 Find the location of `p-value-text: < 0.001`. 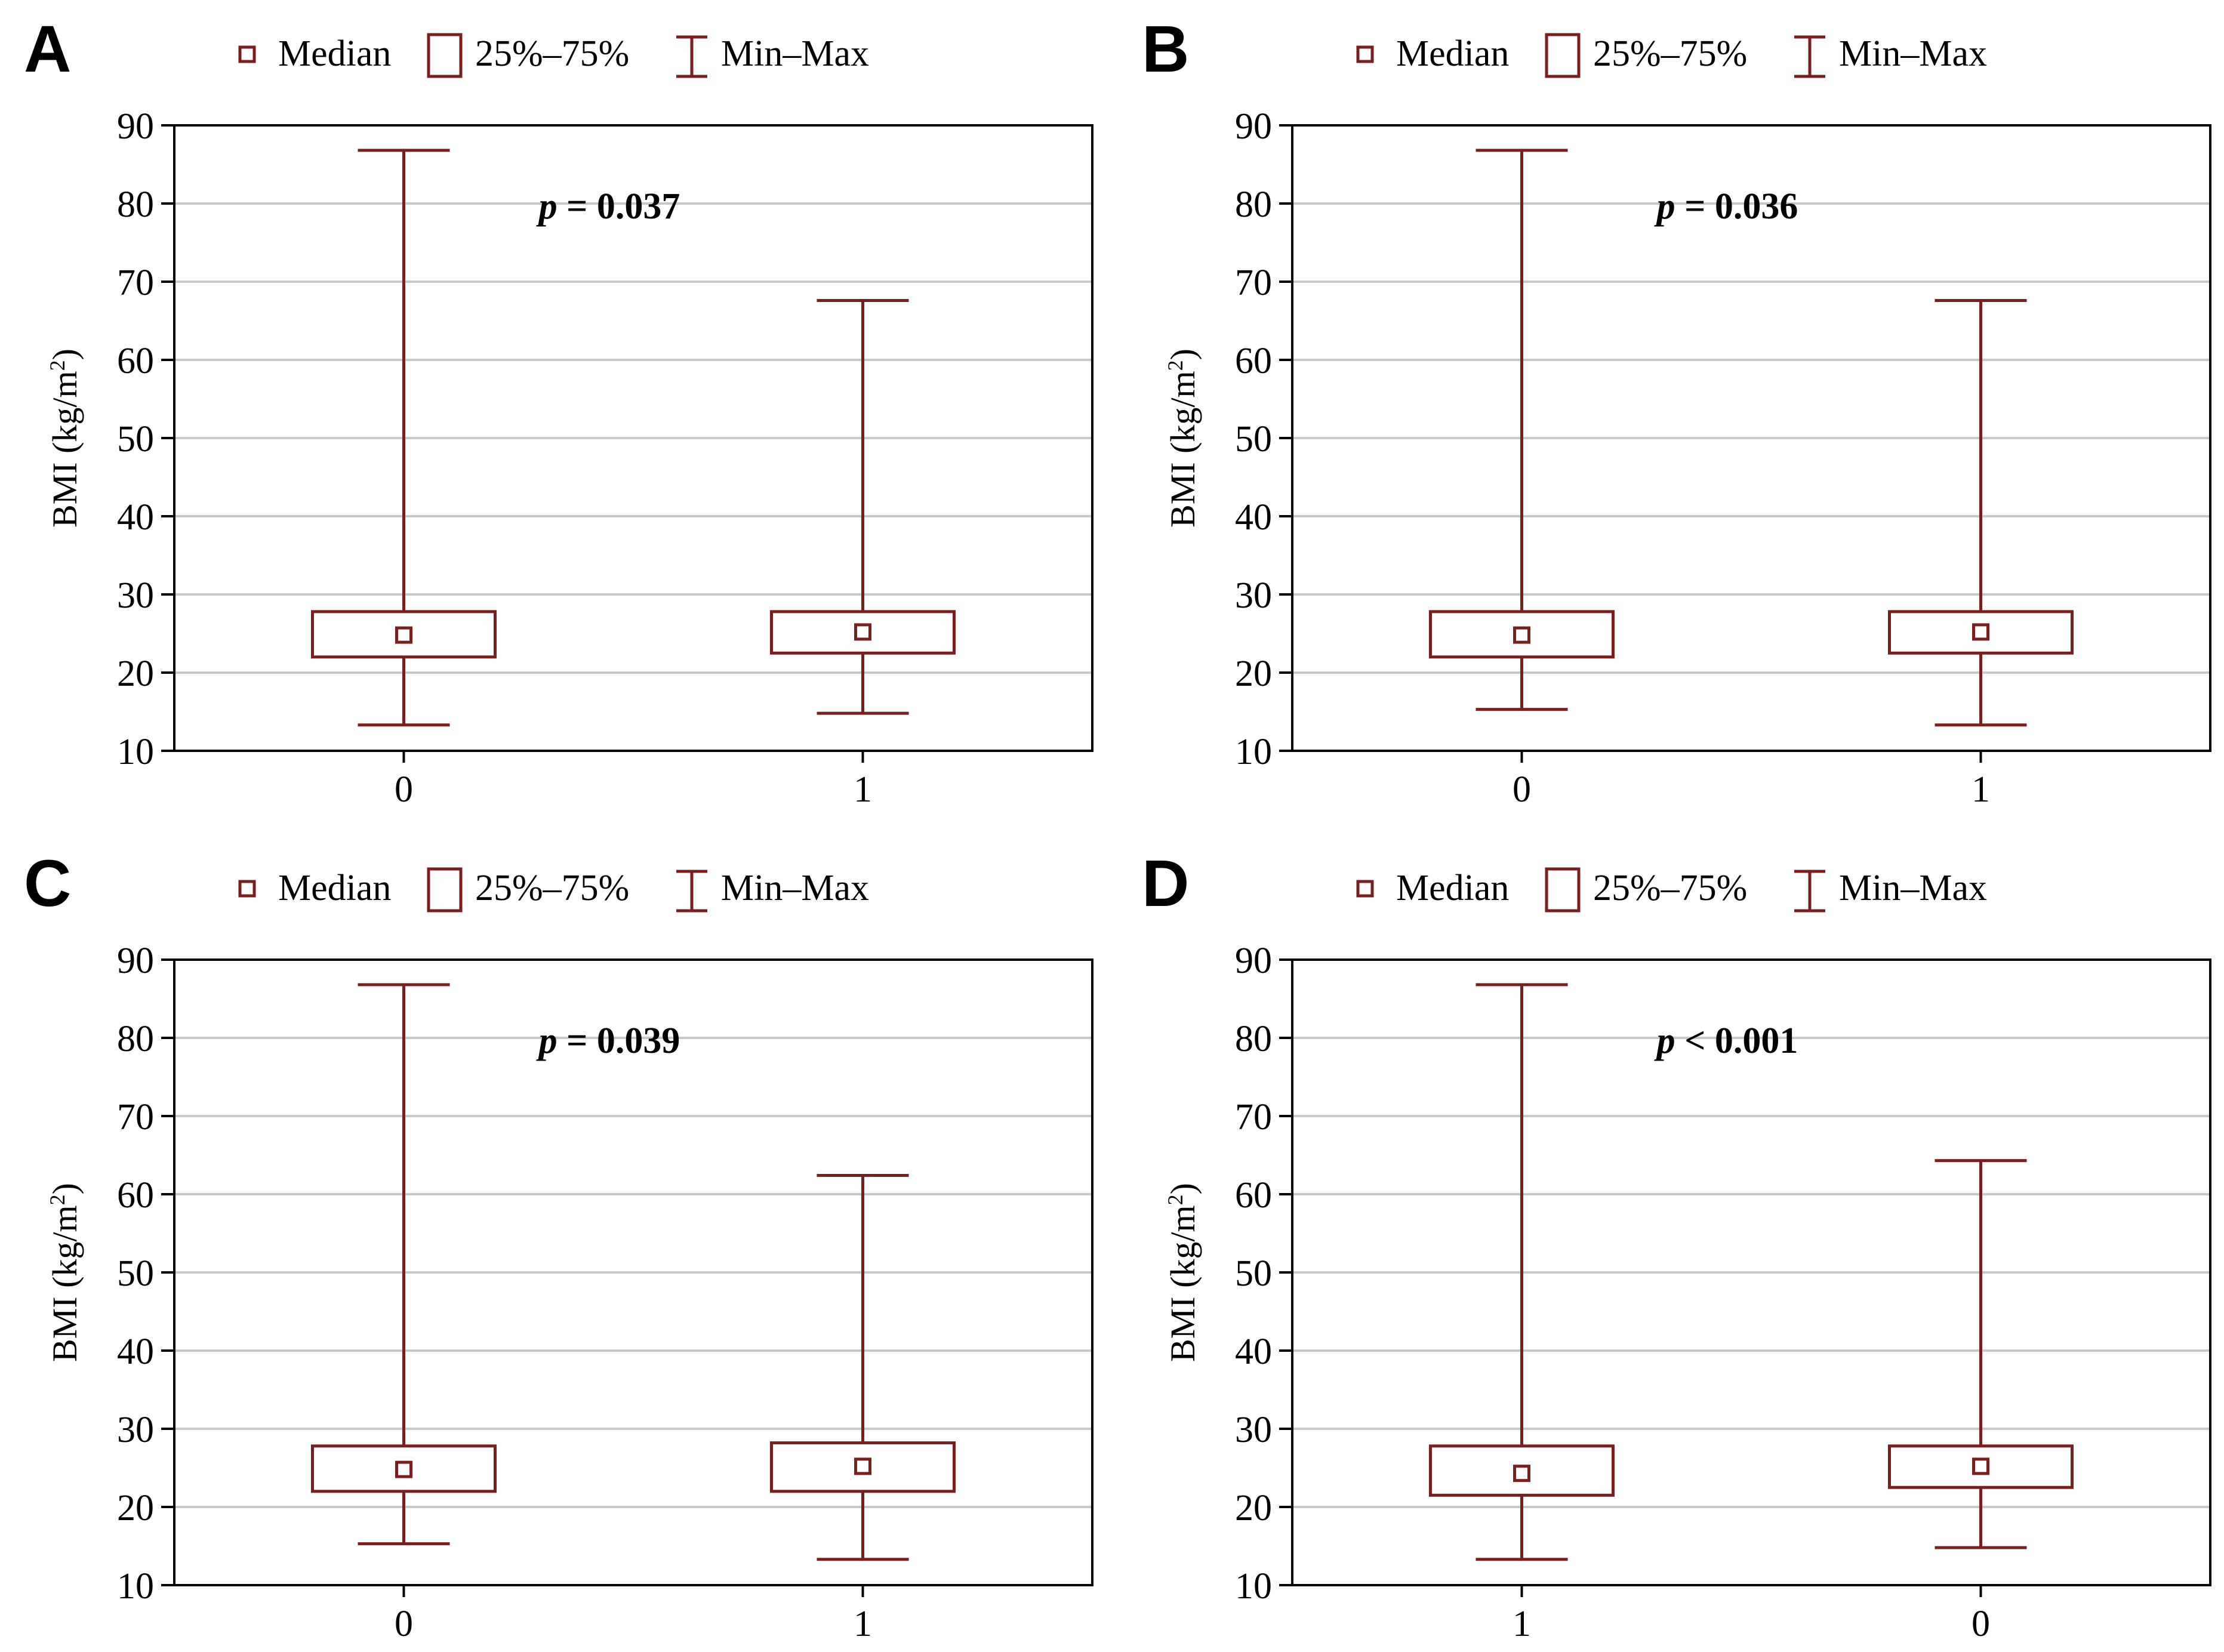

p-value-text: < 0.001 is located at coordinates (1736, 1041).